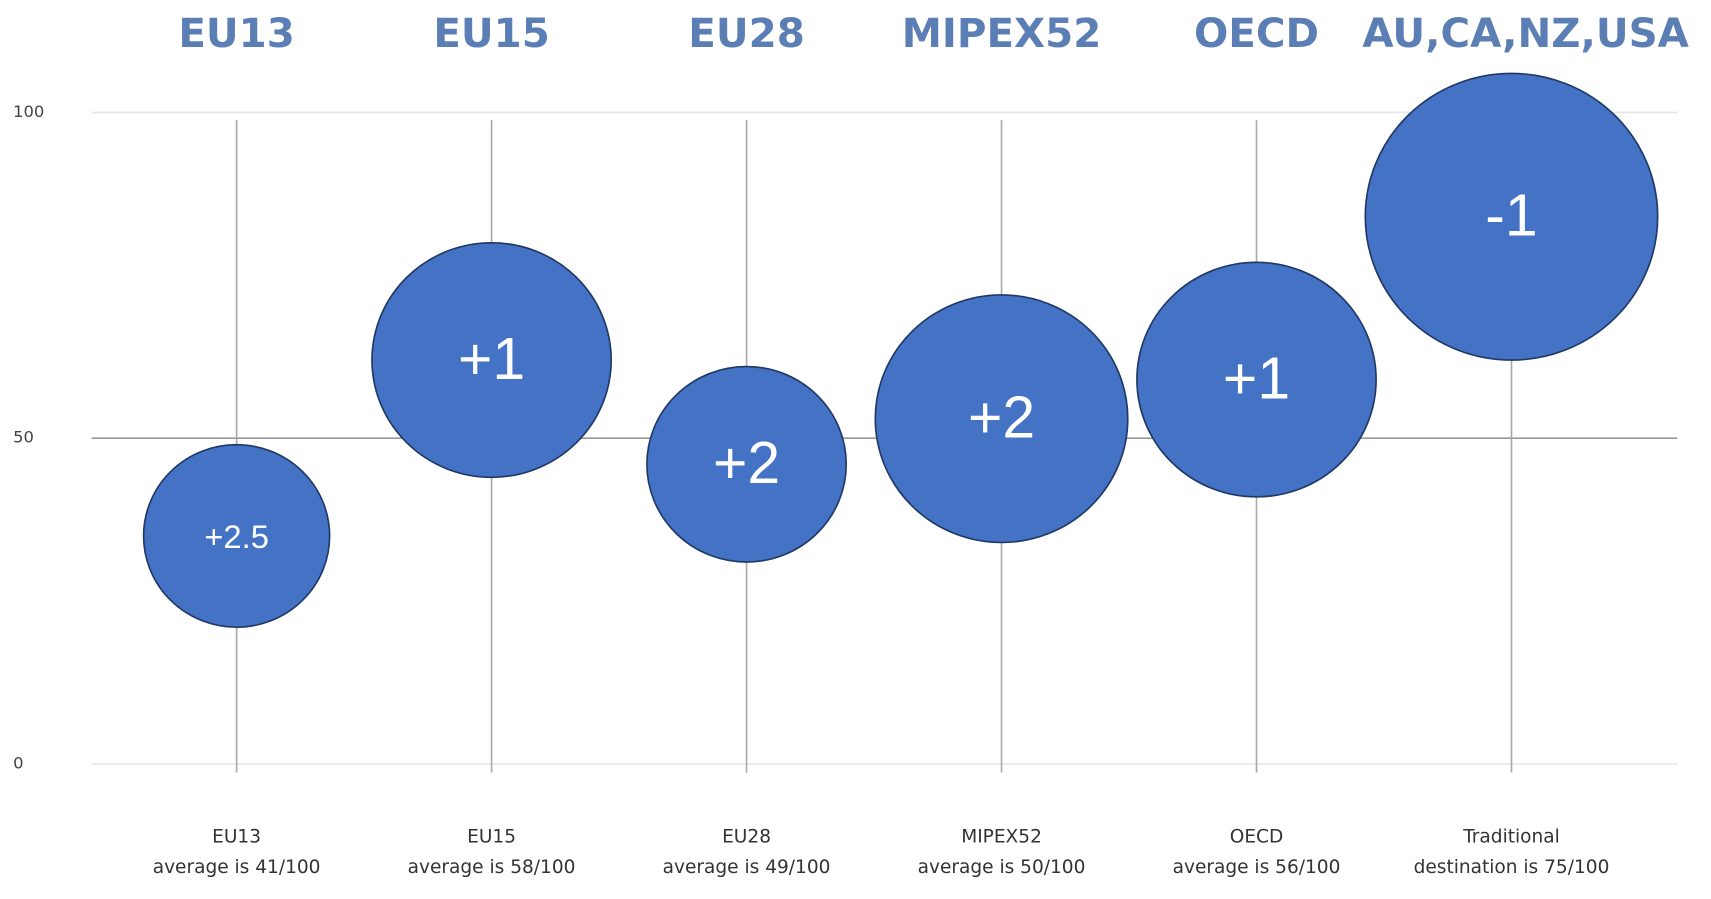  What do you see at coordinates (1256, 33) in the screenshot?
I see `category-title: OECD` at bounding box center [1256, 33].